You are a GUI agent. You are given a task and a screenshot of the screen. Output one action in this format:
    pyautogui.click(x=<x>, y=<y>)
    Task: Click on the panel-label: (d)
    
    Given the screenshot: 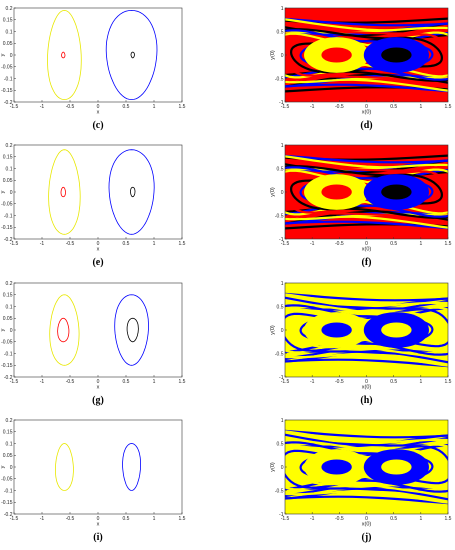 What is the action you would take?
    pyautogui.click(x=366, y=125)
    